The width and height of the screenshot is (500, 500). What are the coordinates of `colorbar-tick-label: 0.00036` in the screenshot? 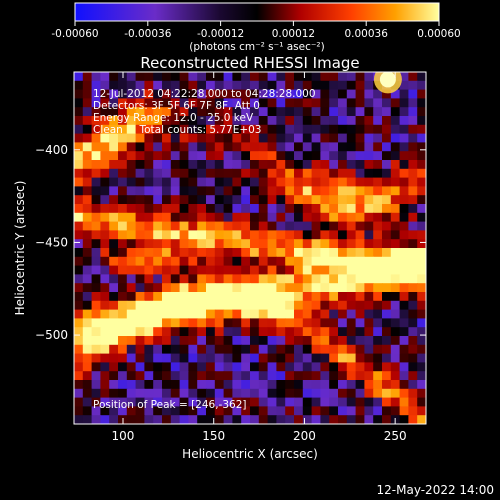 It's located at (366, 34).